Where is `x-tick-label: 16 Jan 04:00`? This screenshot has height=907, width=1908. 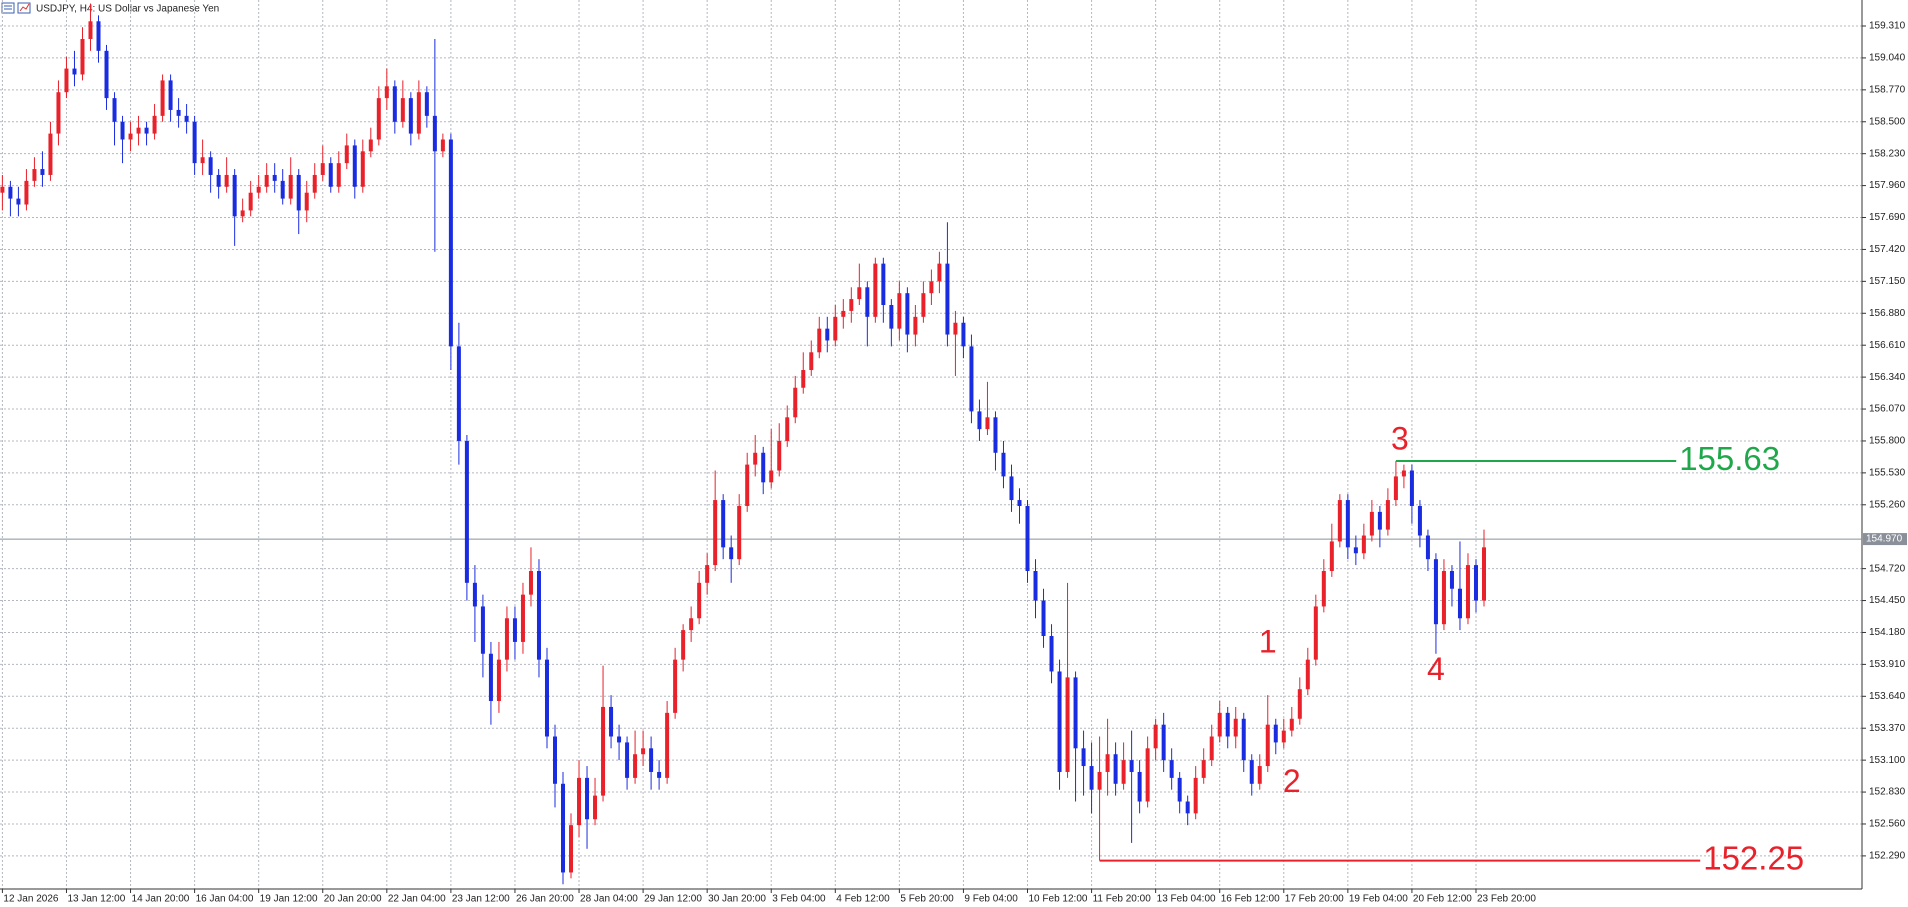 x-tick-label: 16 Jan 04:00 is located at coordinates (225, 899).